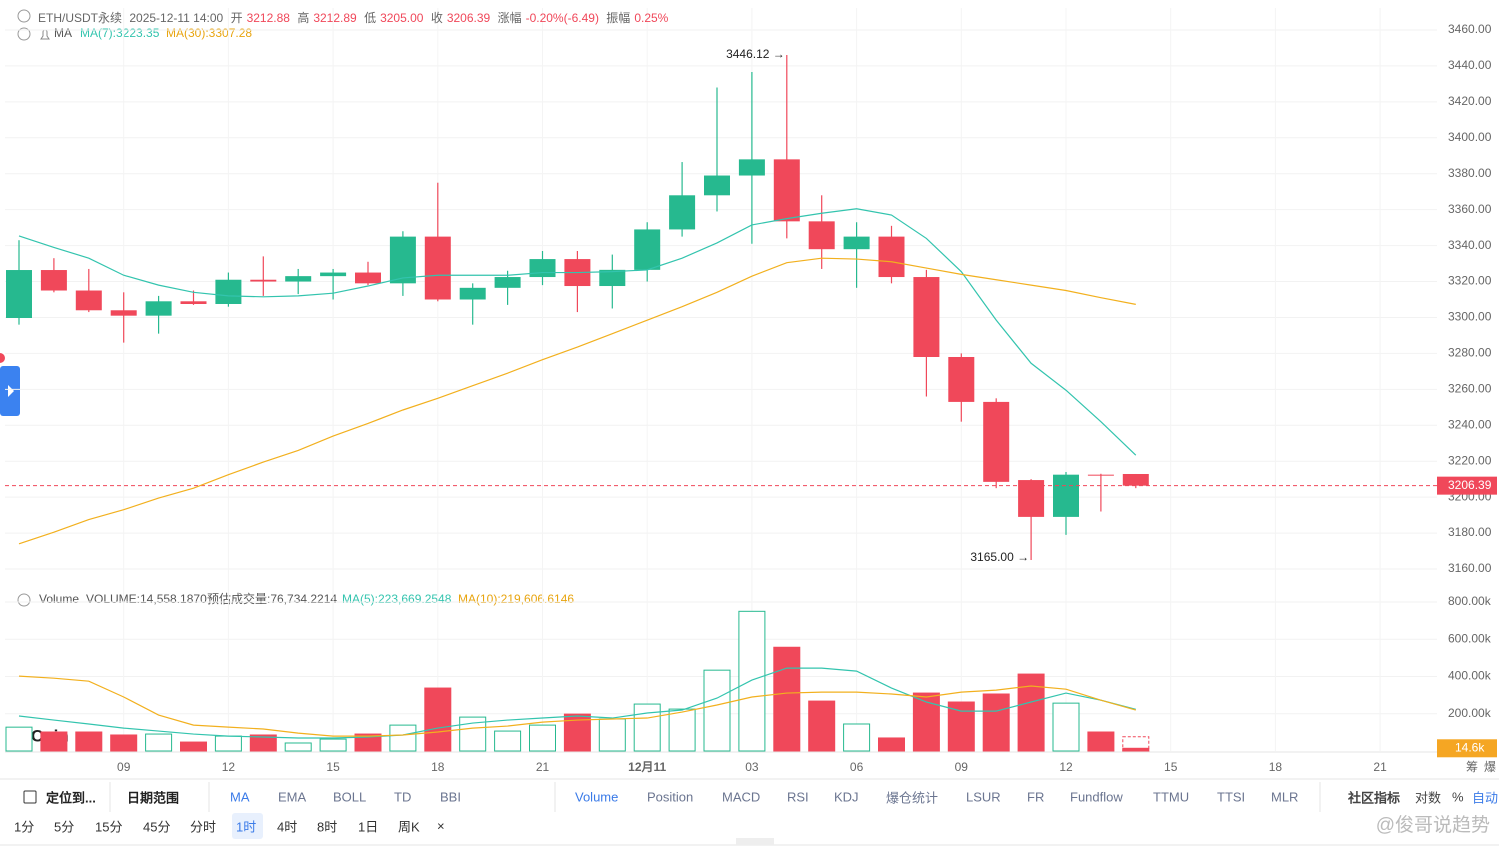  What do you see at coordinates (1231, 797) in the screenshot?
I see `toolbar-button: TTSI` at bounding box center [1231, 797].